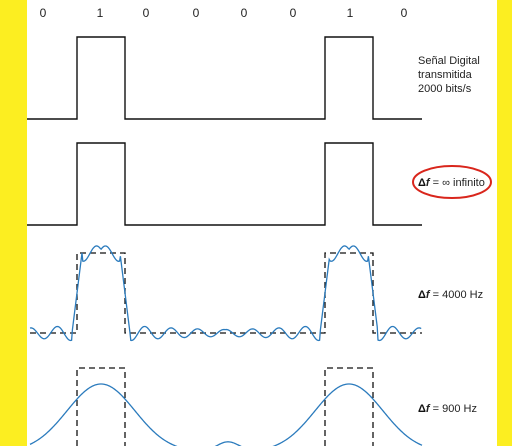 The width and height of the screenshot is (512, 446). I want to click on digital-signal-label-line3: 2000 bits/s, so click(445, 89).